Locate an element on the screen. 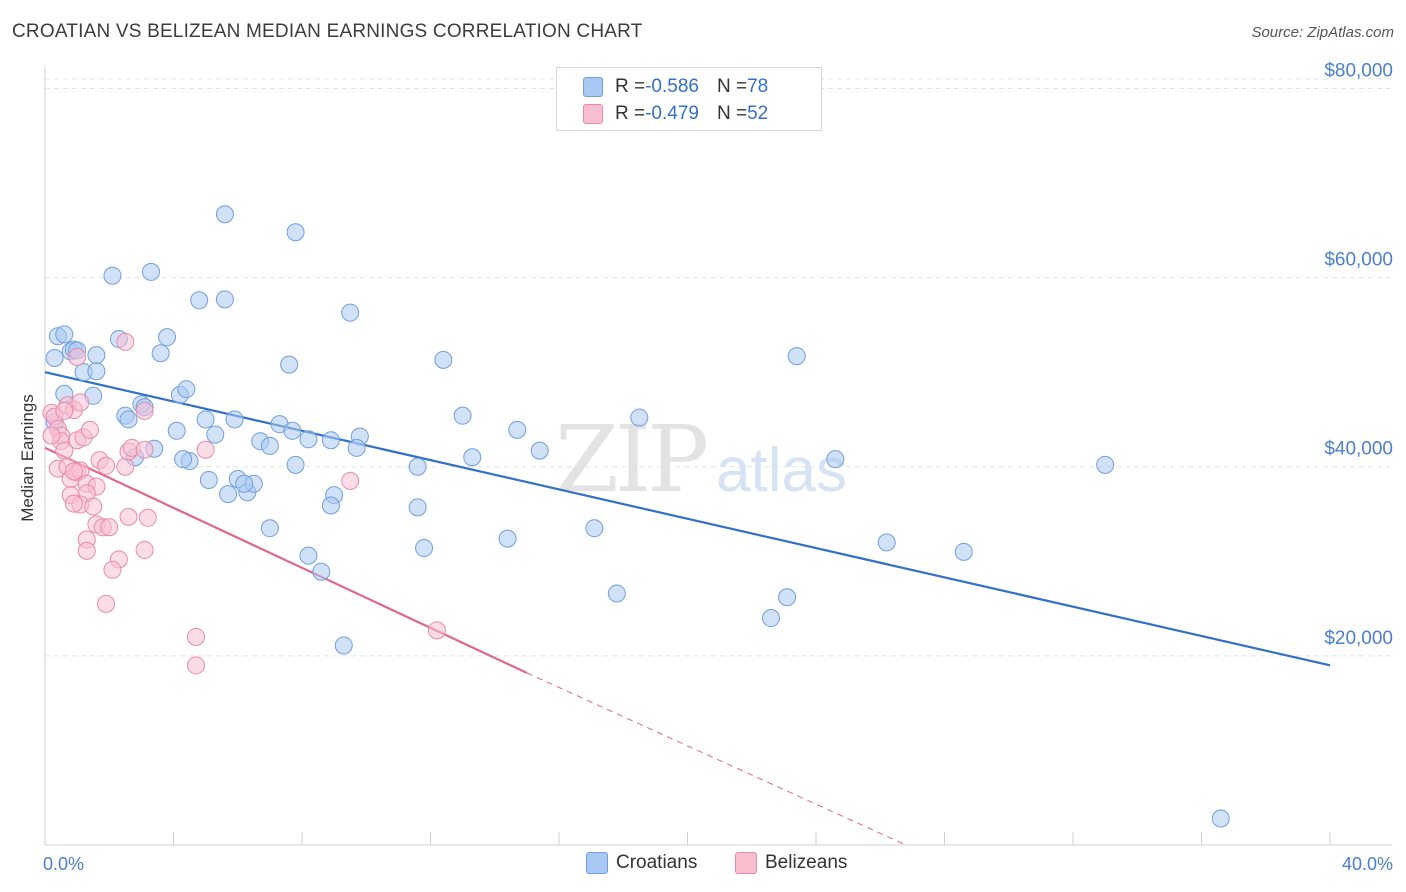 The width and height of the screenshot is (1406, 892). stats-legend: R = -0.586 N = 78 R = -0.479 N = 52 is located at coordinates (689, 99).